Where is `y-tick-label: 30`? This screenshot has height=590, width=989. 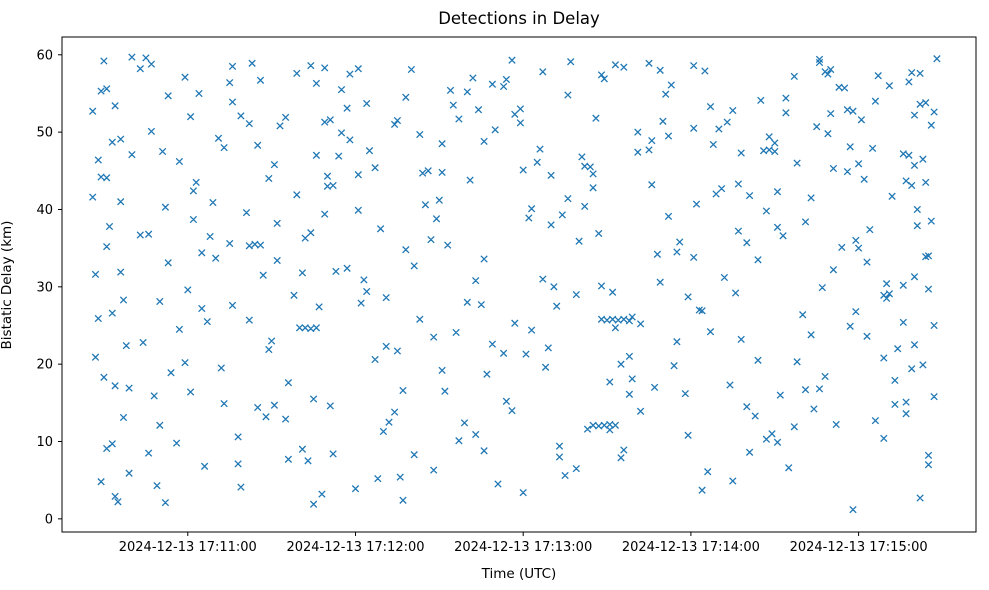
y-tick-label: 30 is located at coordinates (44, 287).